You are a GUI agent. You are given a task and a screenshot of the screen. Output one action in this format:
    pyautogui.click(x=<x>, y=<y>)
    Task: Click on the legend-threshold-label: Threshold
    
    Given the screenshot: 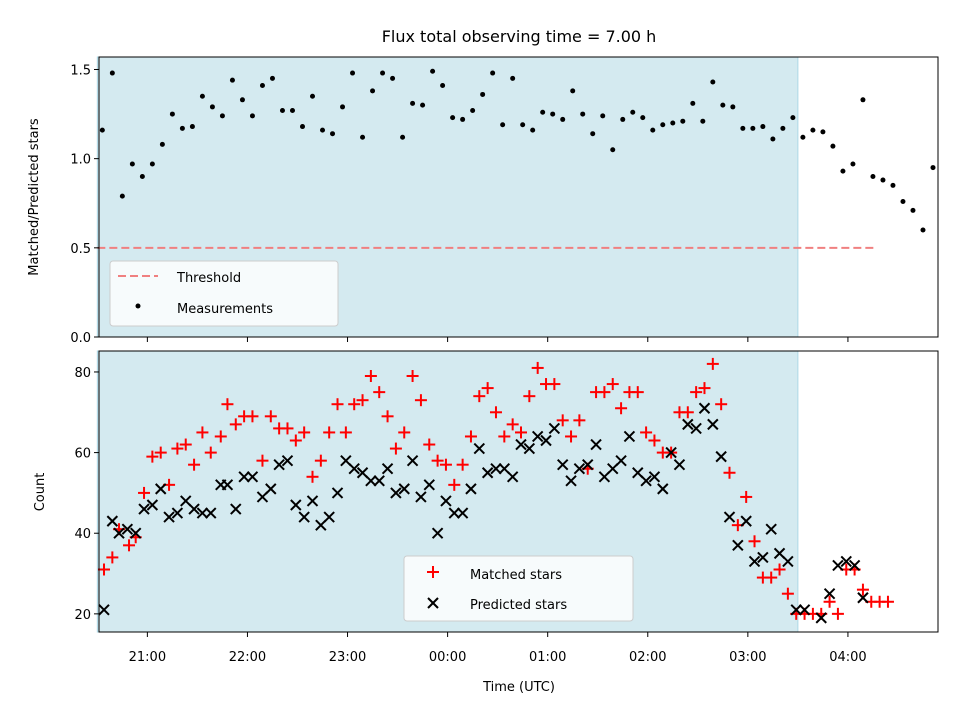 What is the action you would take?
    pyautogui.click(x=208, y=278)
    